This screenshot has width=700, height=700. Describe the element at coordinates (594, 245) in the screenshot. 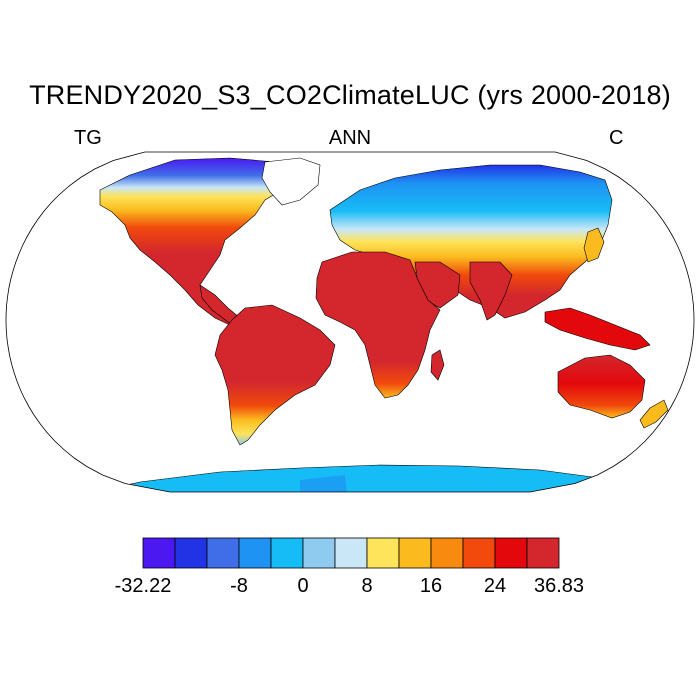

I see `japan` at that location.